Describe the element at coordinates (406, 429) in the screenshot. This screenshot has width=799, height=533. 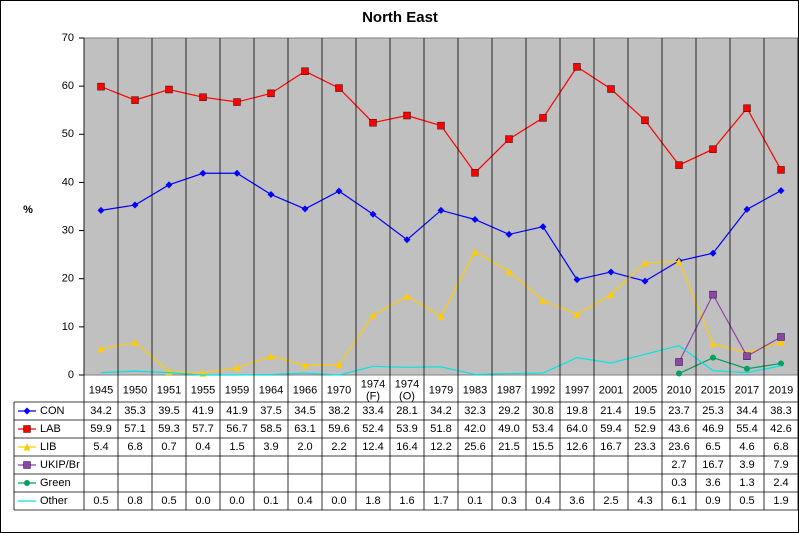
I see `table-cell: 53.9` at that location.